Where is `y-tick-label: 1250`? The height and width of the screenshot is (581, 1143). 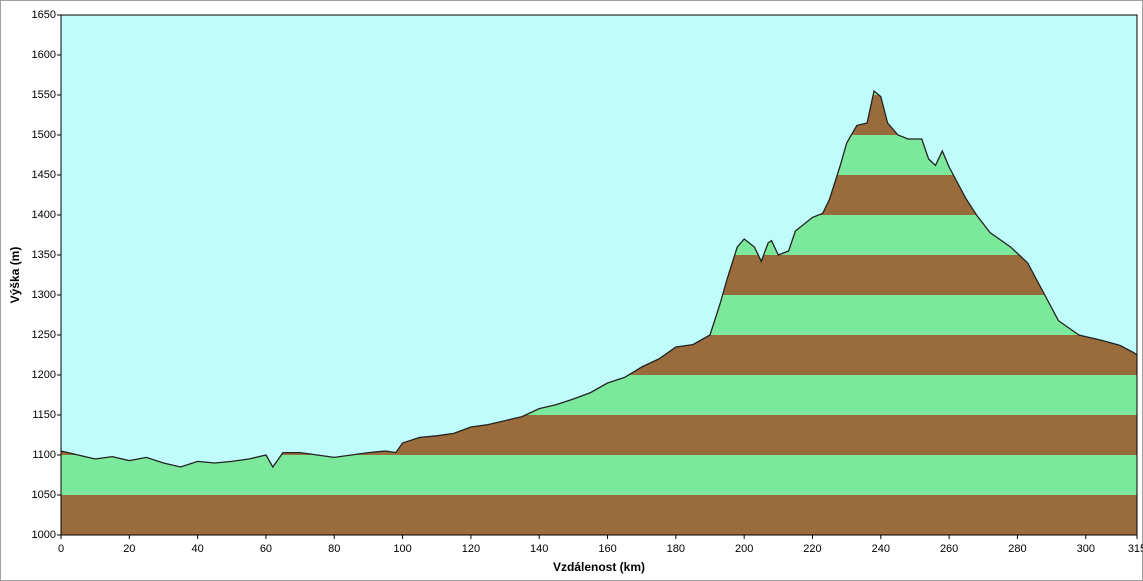 y-tick-label: 1250 is located at coordinates (44, 335).